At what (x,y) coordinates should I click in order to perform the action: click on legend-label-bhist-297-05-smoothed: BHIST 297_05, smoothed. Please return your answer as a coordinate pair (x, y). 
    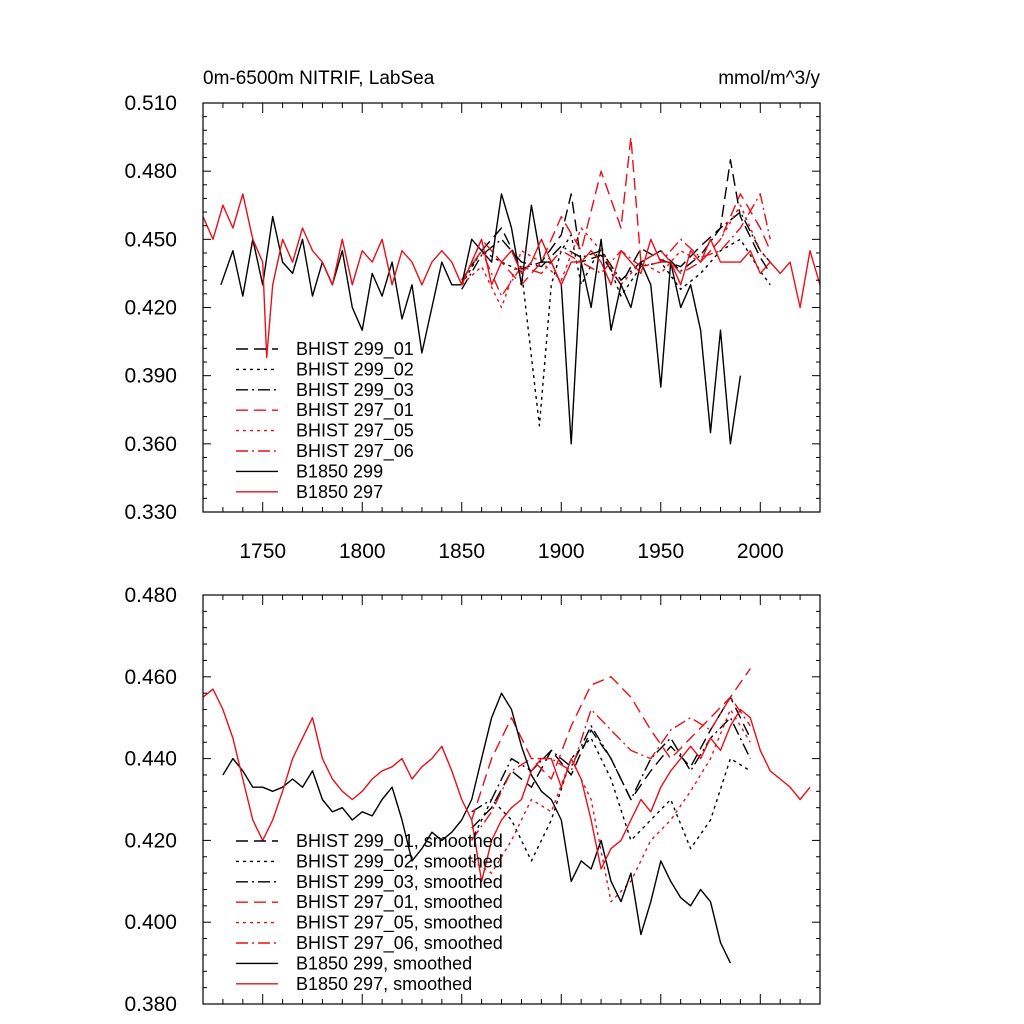
    Looking at the image, I should click on (399, 923).